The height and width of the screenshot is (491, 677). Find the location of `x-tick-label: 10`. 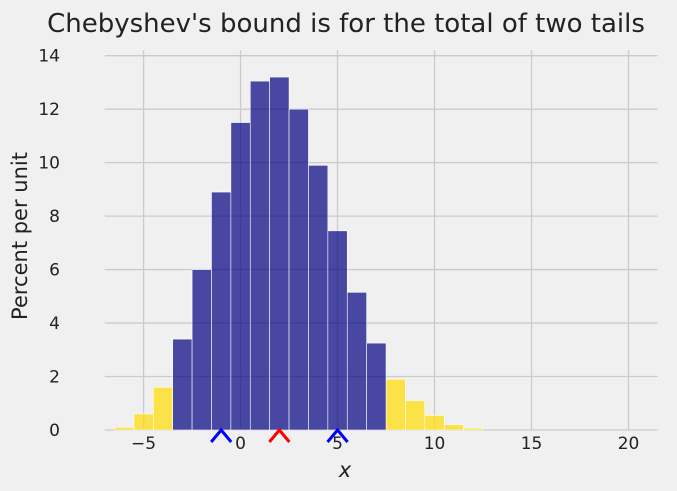

x-tick-label: 10 is located at coordinates (435, 444).